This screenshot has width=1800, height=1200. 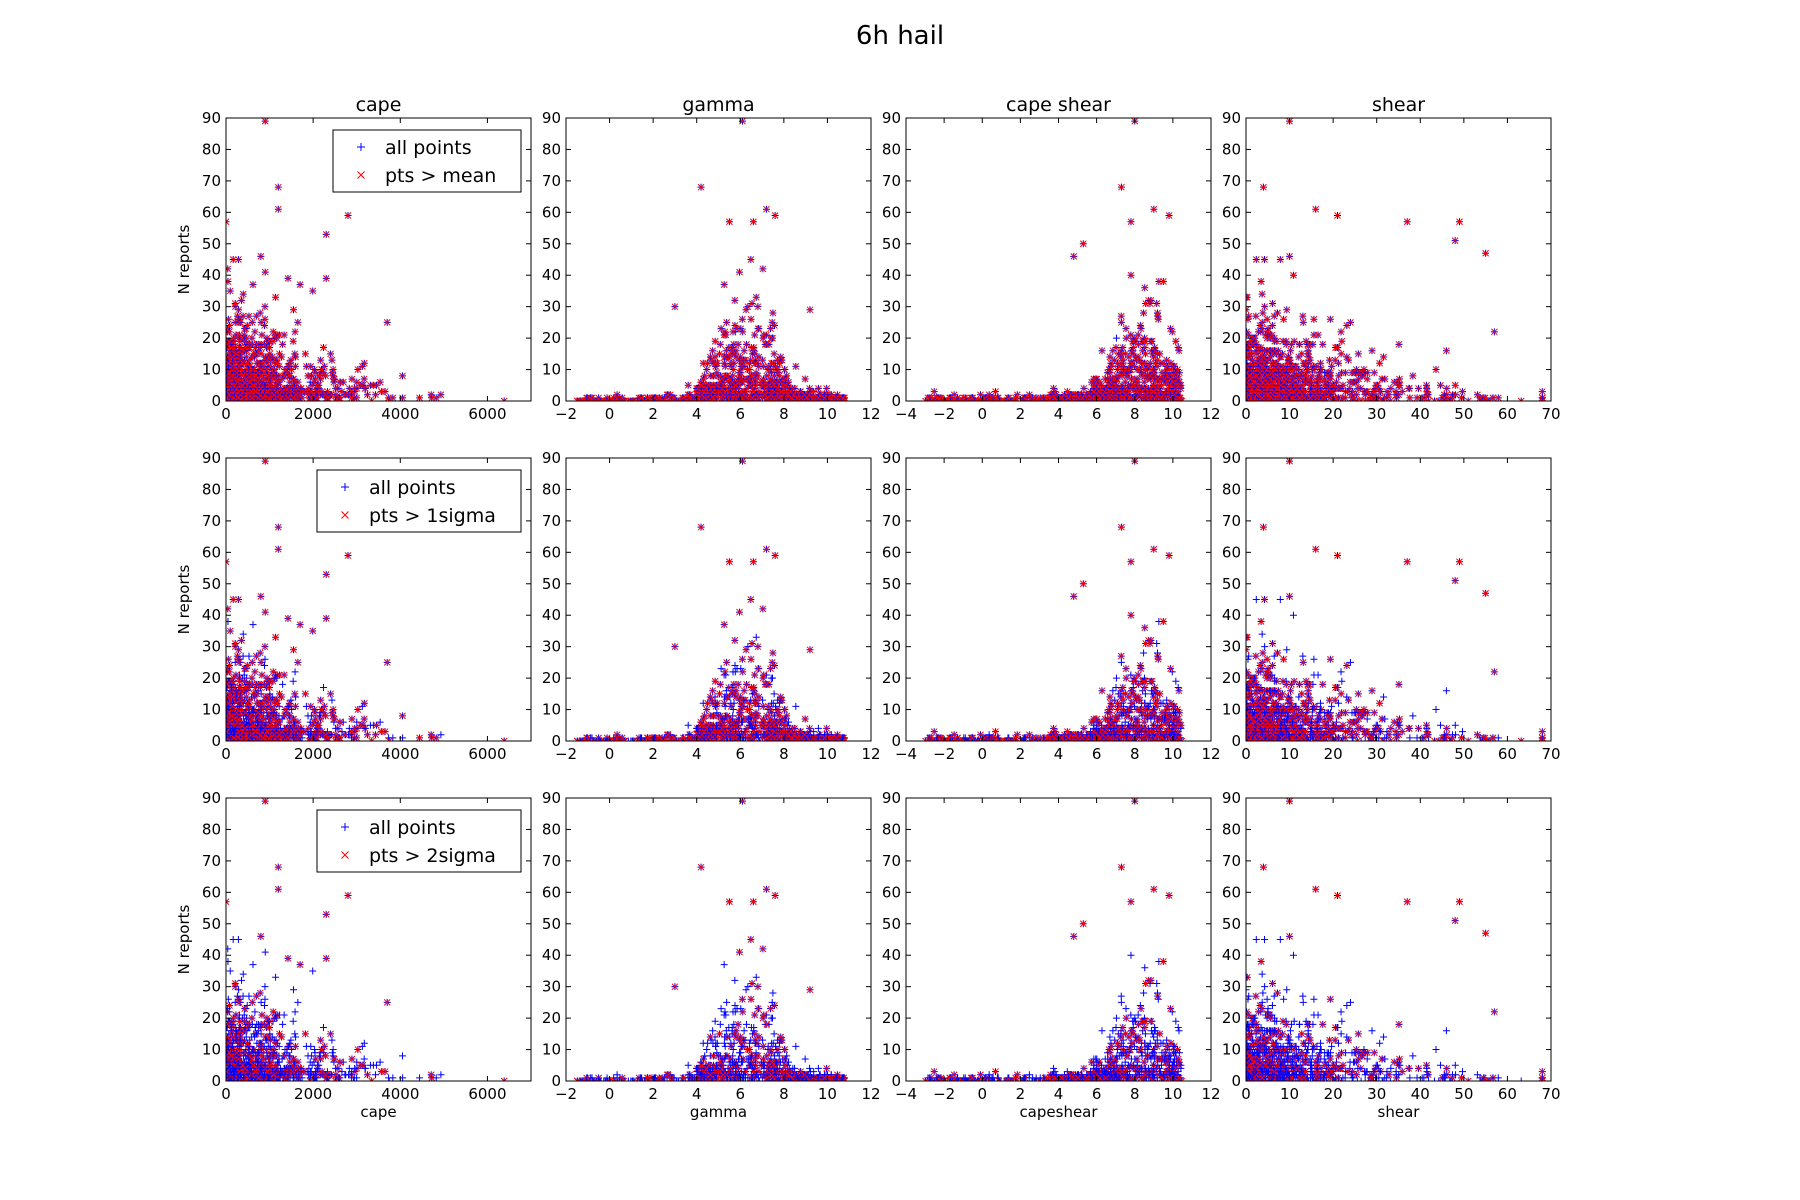 What do you see at coordinates (870, 414) in the screenshot?
I see `x-tick-label: 12` at bounding box center [870, 414].